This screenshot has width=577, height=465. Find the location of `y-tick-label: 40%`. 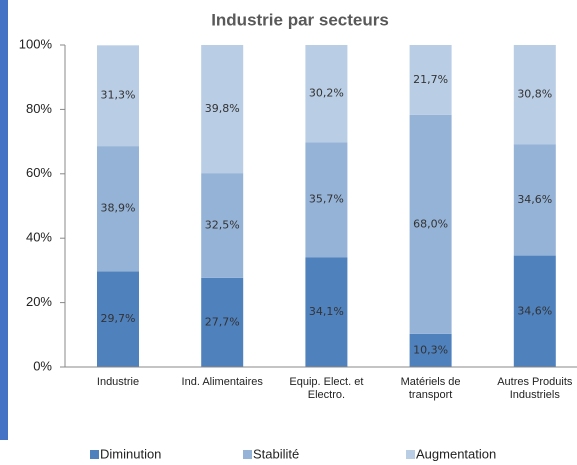

y-tick-label: 40% is located at coordinates (39, 237).